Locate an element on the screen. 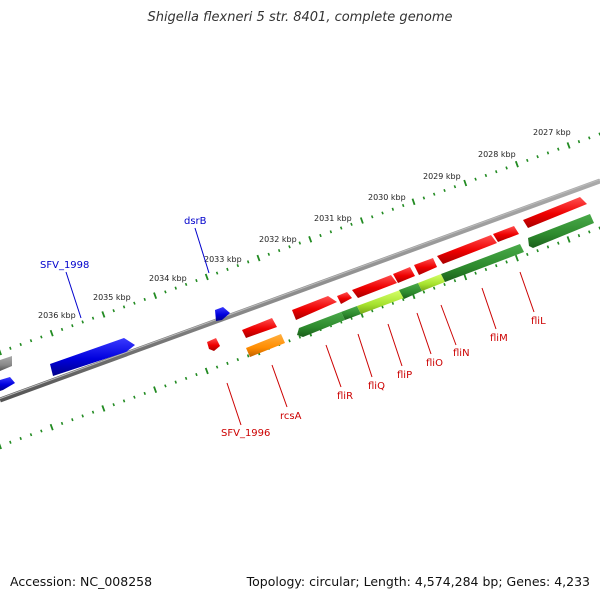 The height and width of the screenshot is (600, 600). callout-fliN is located at coordinates (448, 325).